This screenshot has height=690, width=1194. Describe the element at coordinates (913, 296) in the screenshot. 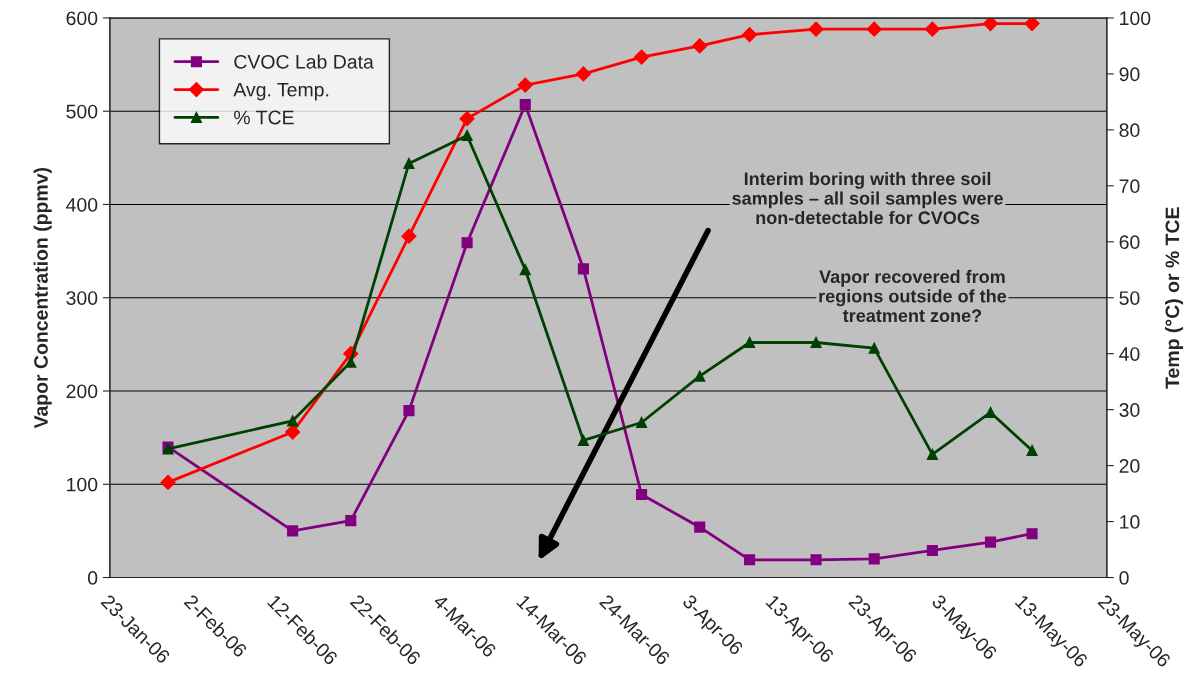

I see `annotation: Vapor recovered from regions outside of the treatment zone?` at that location.